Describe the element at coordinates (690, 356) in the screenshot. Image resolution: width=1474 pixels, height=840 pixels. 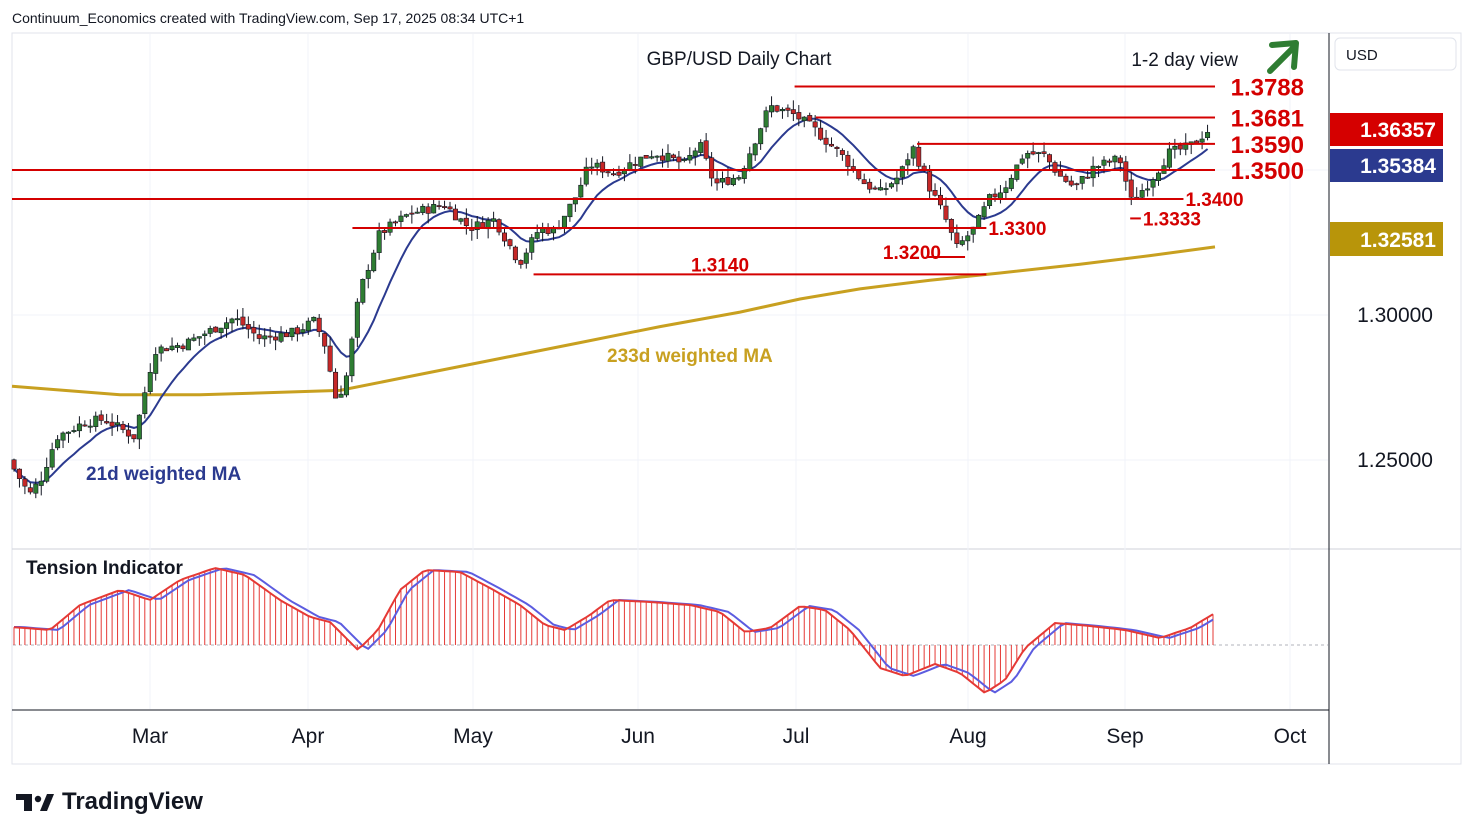
I see `ma233-label: 233d weighted MA` at that location.